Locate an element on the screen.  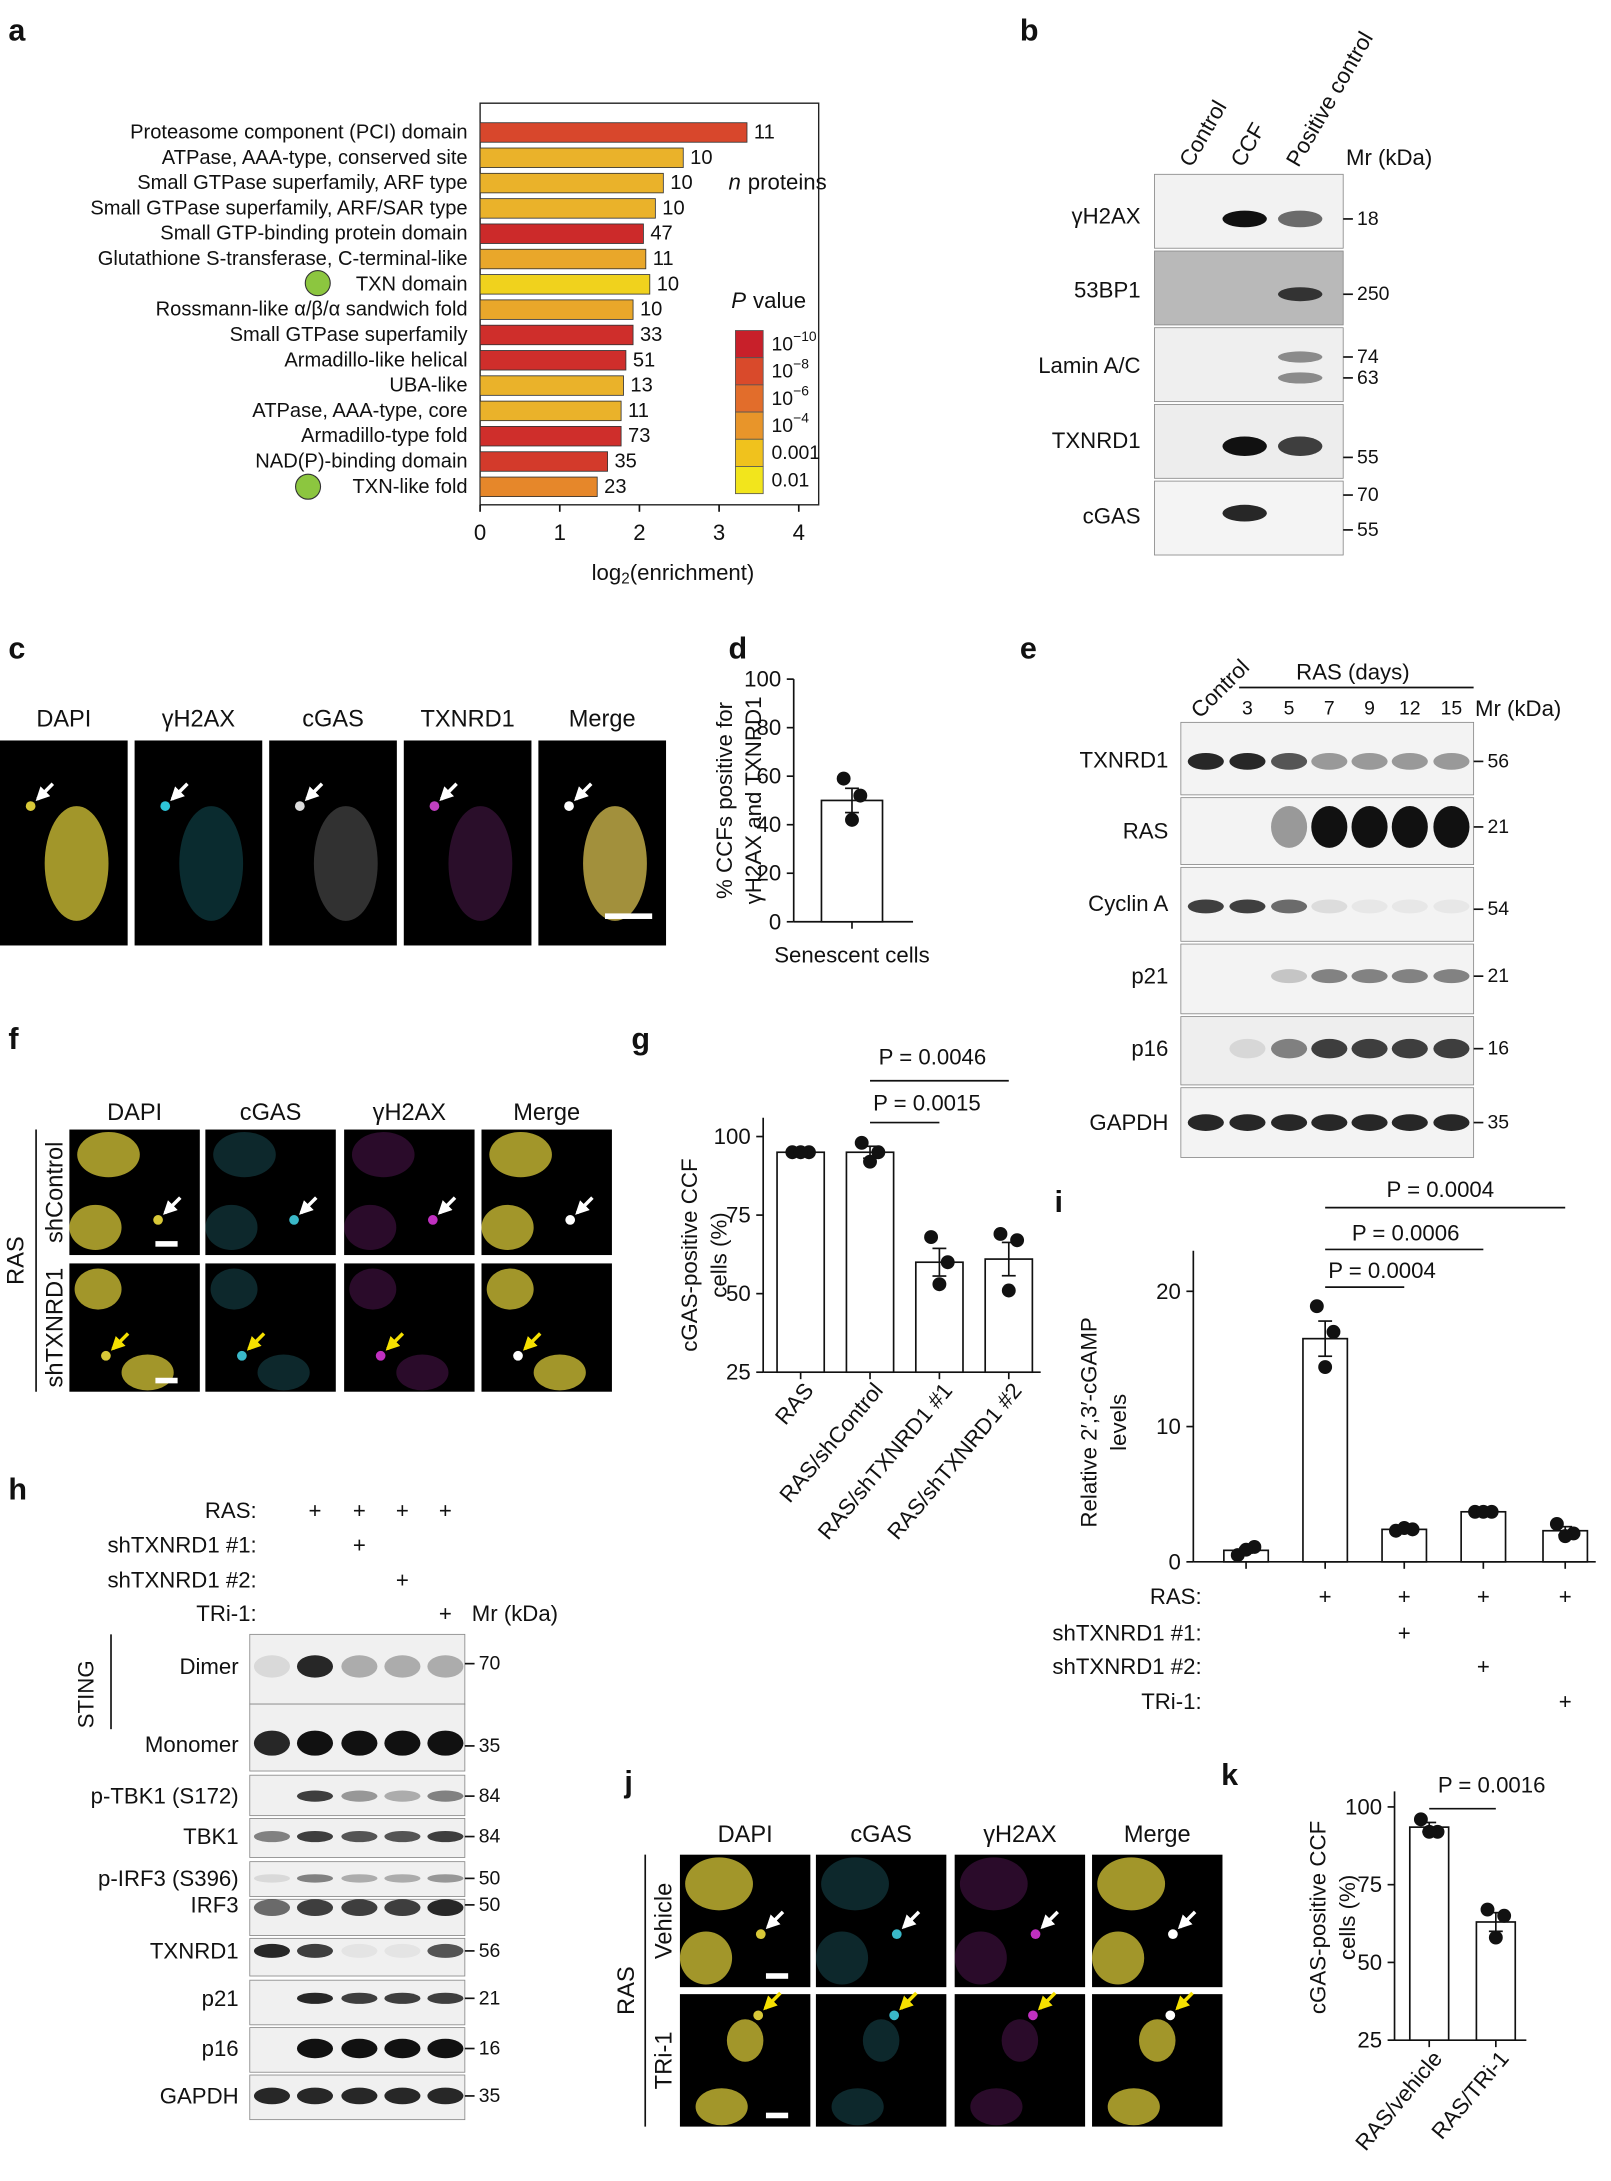
lane-label: 3 is located at coordinates (1247, 708).